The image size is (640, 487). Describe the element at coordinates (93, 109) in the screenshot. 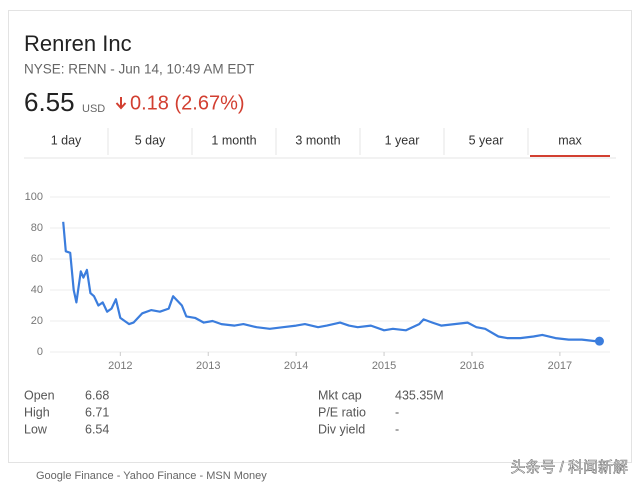

I see `currency: USD` at that location.